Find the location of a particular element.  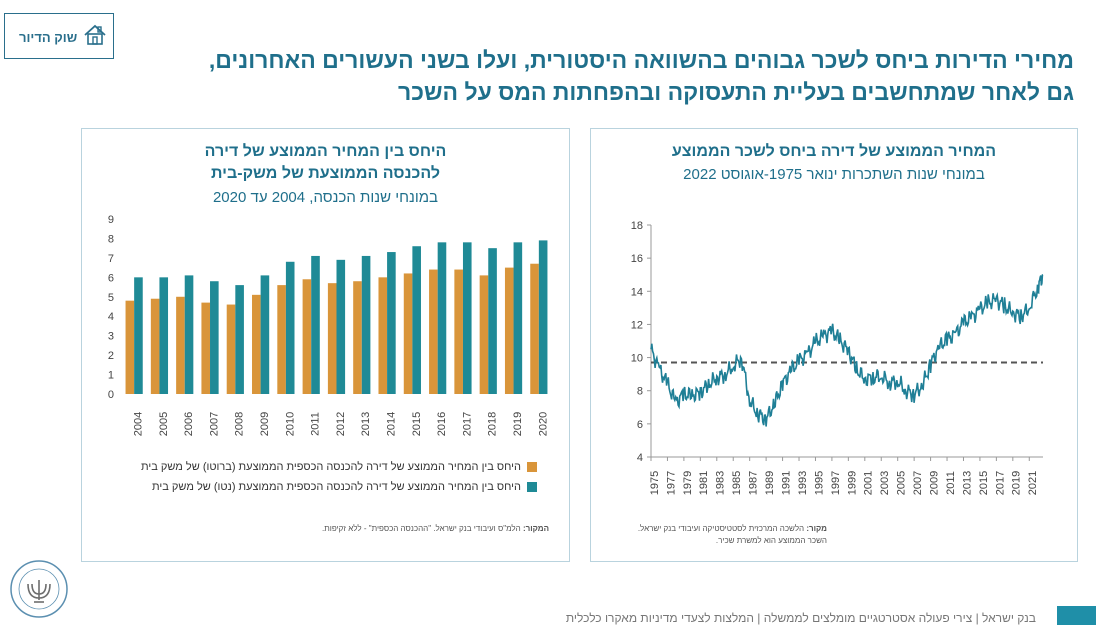

x-tick-label: 1987 is located at coordinates (754, 483).